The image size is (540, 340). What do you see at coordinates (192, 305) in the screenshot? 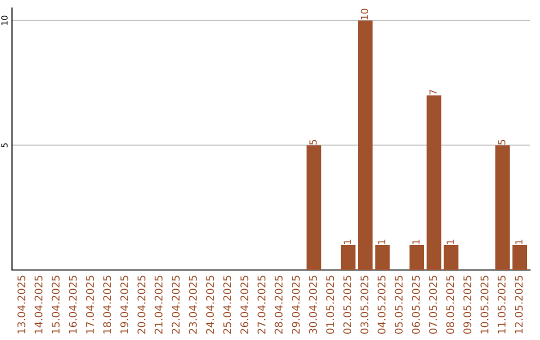
I see `x-tick-label: 23.04.2025` at bounding box center [192, 305].